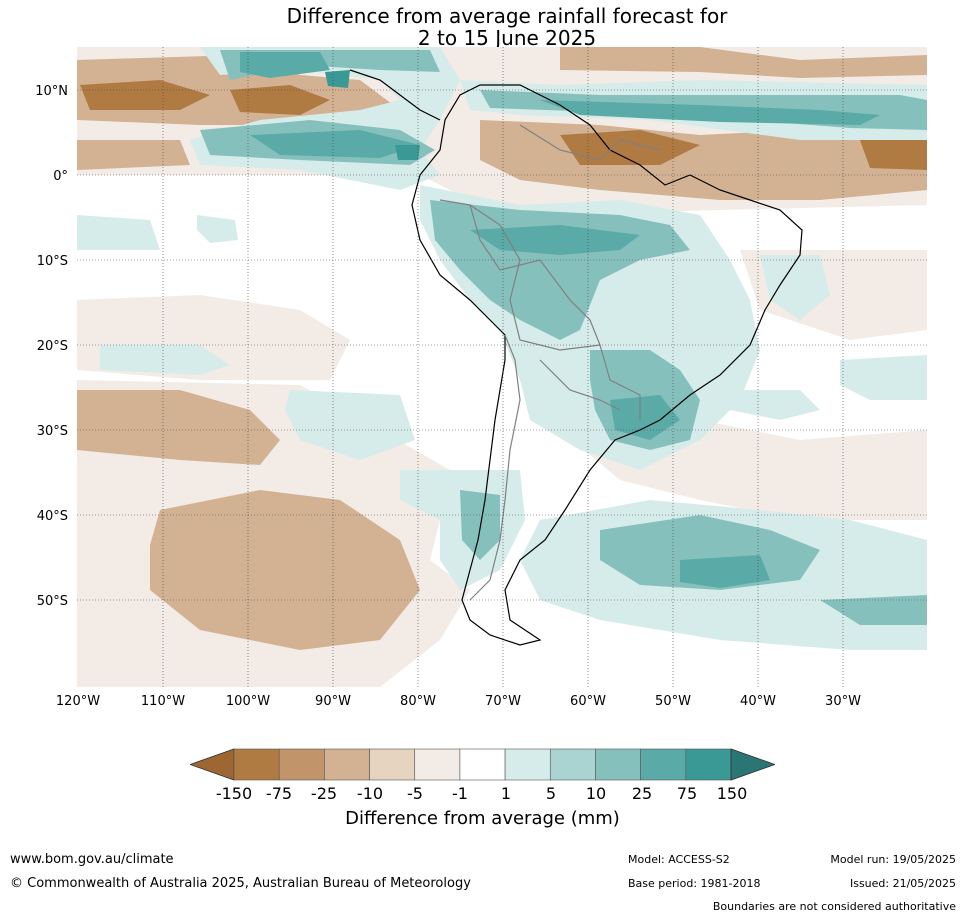  I want to click on lat-label: 20°S, so click(52, 346).